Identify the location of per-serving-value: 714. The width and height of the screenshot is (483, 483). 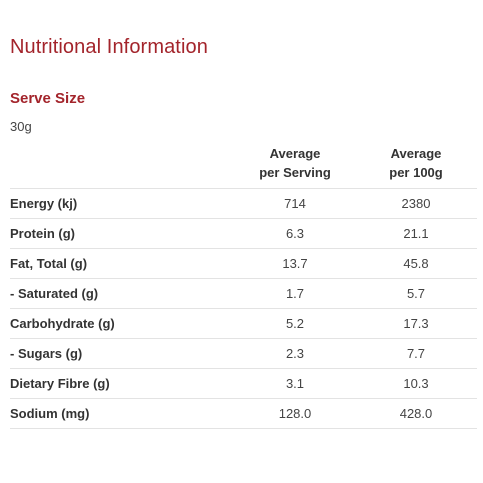
(295, 203).